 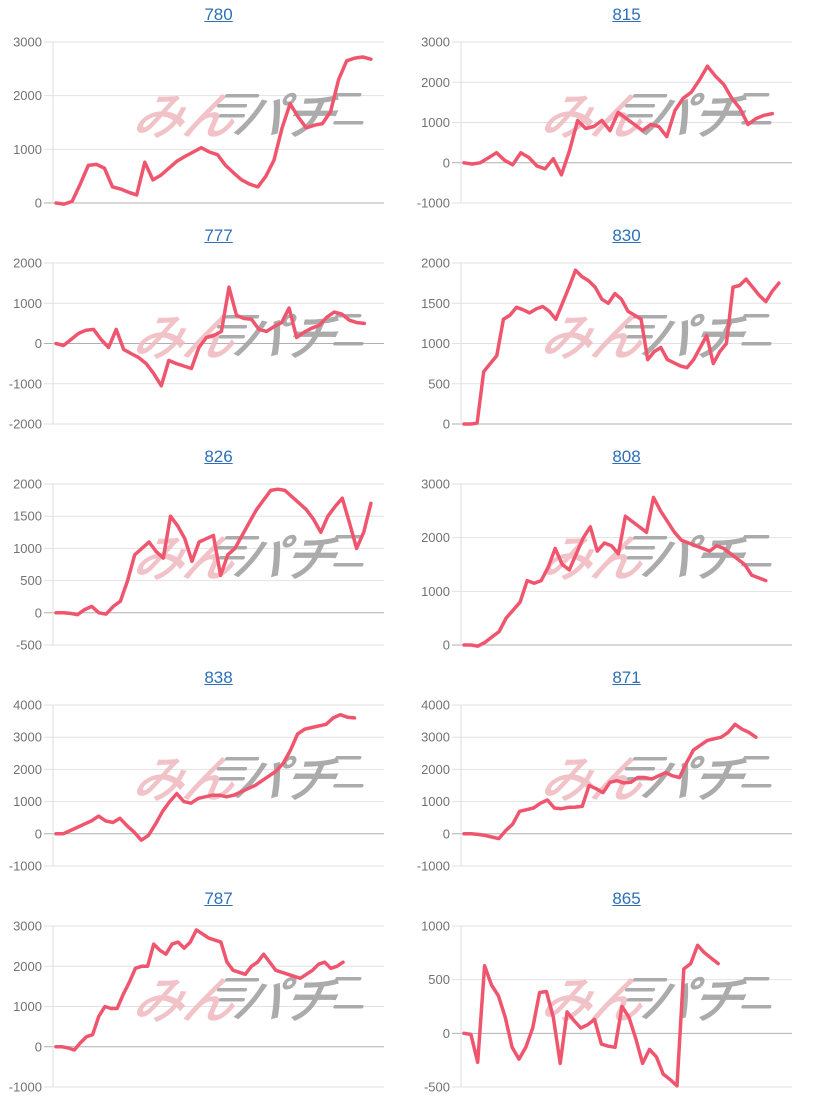 What do you see at coordinates (626, 677) in the screenshot?
I see `chart-title-link: 871` at bounding box center [626, 677].